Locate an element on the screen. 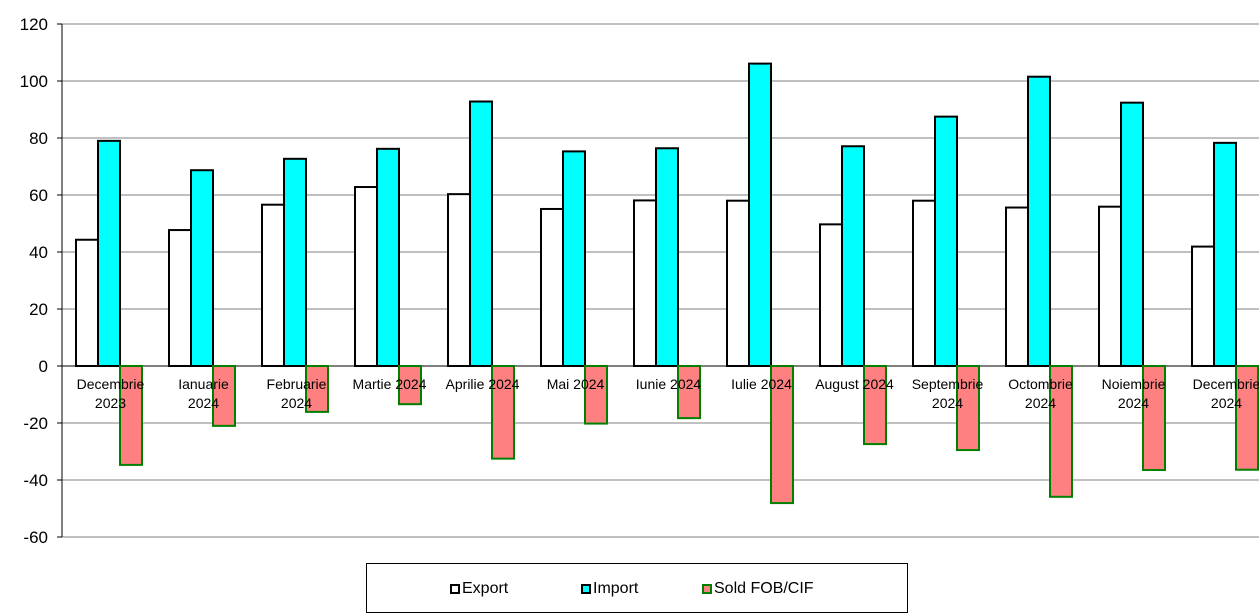 The height and width of the screenshot is (613, 1259). x-category-label: Aprilie 2024 is located at coordinates (483, 384).